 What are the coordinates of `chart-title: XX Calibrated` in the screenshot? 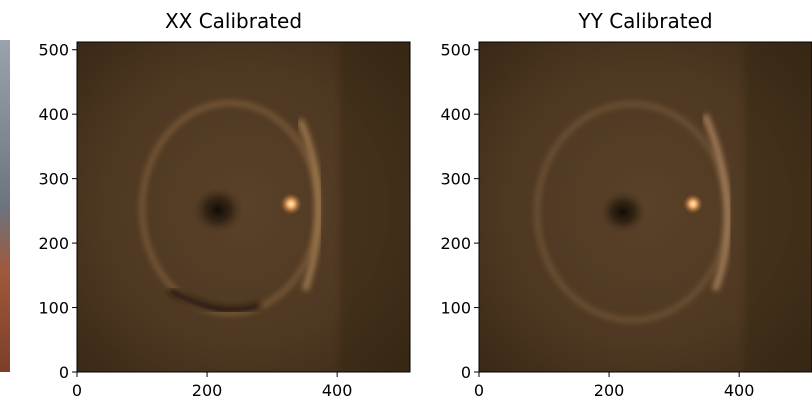 It's located at (233, 21).